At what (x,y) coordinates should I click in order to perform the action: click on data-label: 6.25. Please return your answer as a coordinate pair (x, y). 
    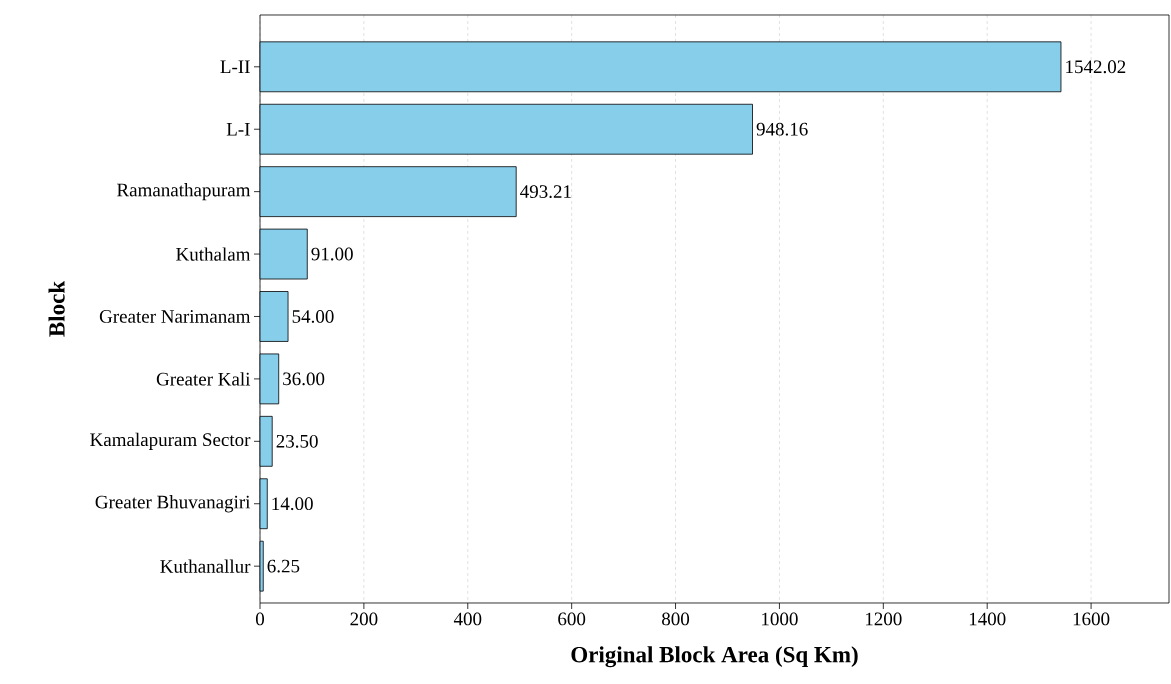
    Looking at the image, I should click on (283, 566).